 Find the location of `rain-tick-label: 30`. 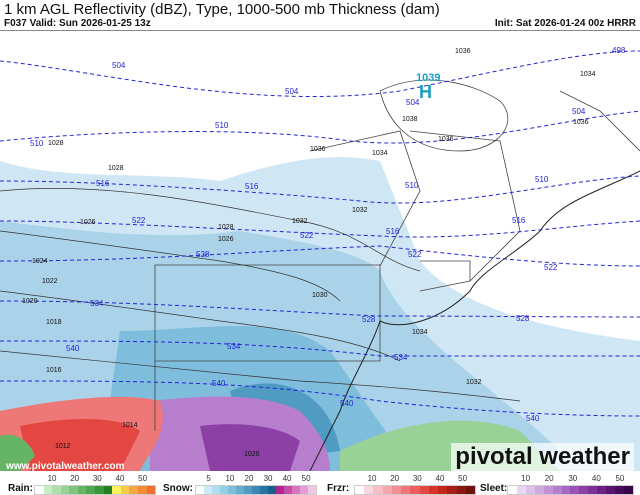

rain-tick-label: 30 is located at coordinates (97, 478).